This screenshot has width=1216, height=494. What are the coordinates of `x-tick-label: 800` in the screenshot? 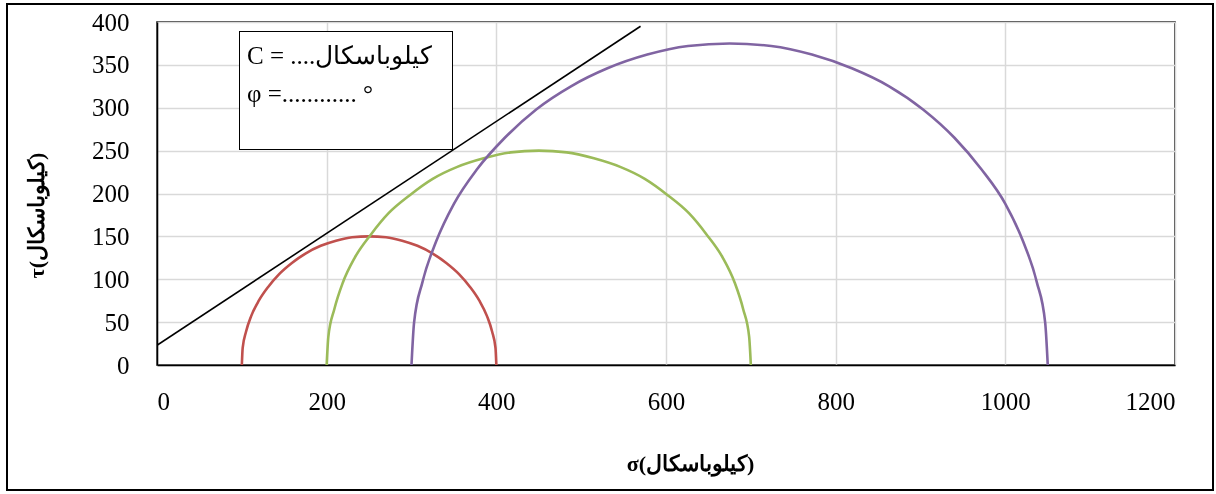 It's located at (836, 401).